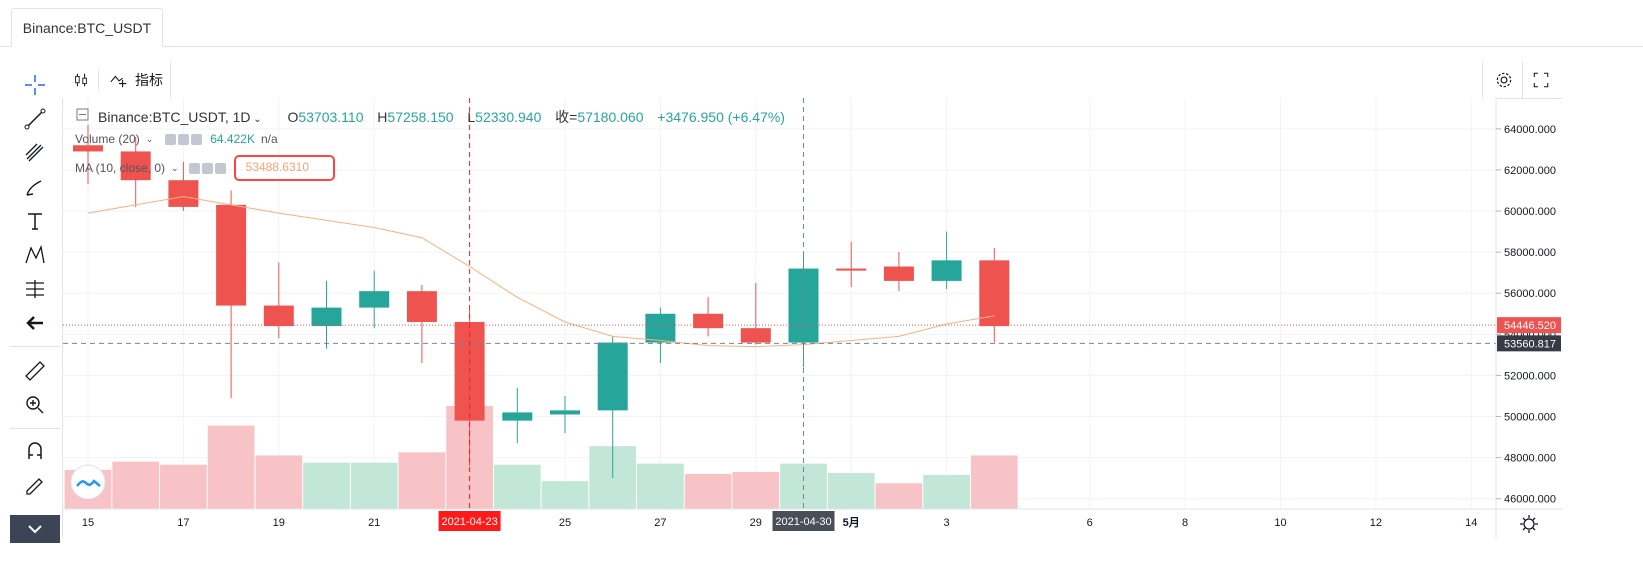 The height and width of the screenshot is (565, 1643). I want to click on sun-icon, so click(1529, 524).